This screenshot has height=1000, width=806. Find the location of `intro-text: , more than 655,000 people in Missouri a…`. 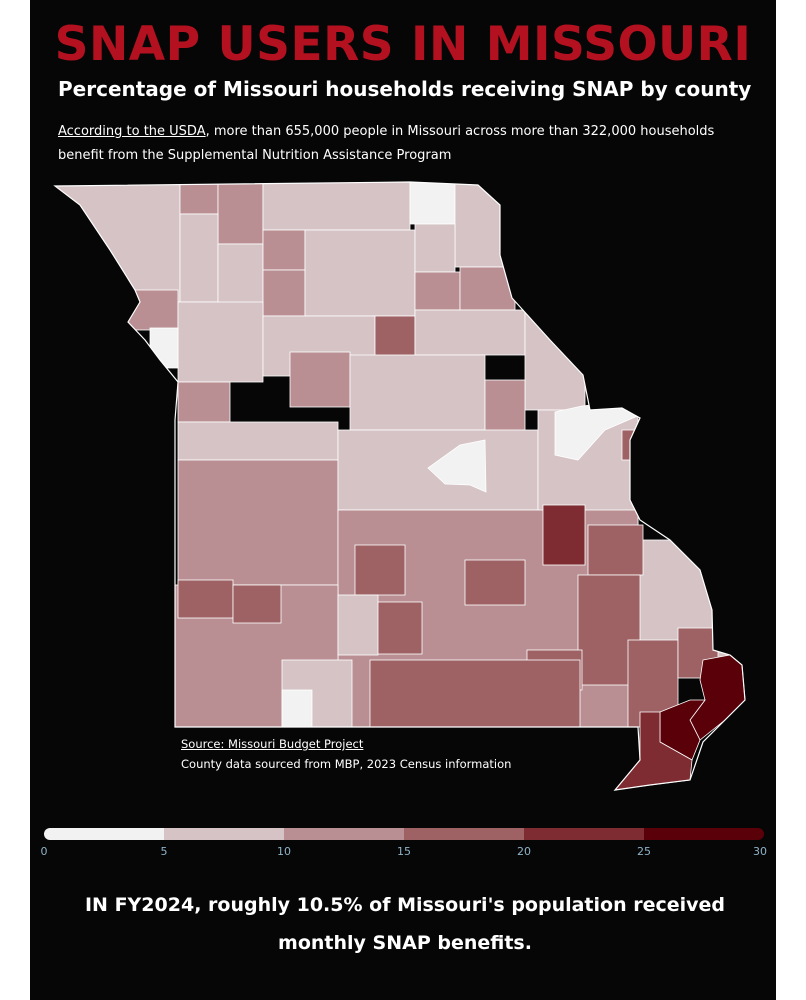

intro-text: , more than 655,000 people in Missouri a… is located at coordinates (386, 143).